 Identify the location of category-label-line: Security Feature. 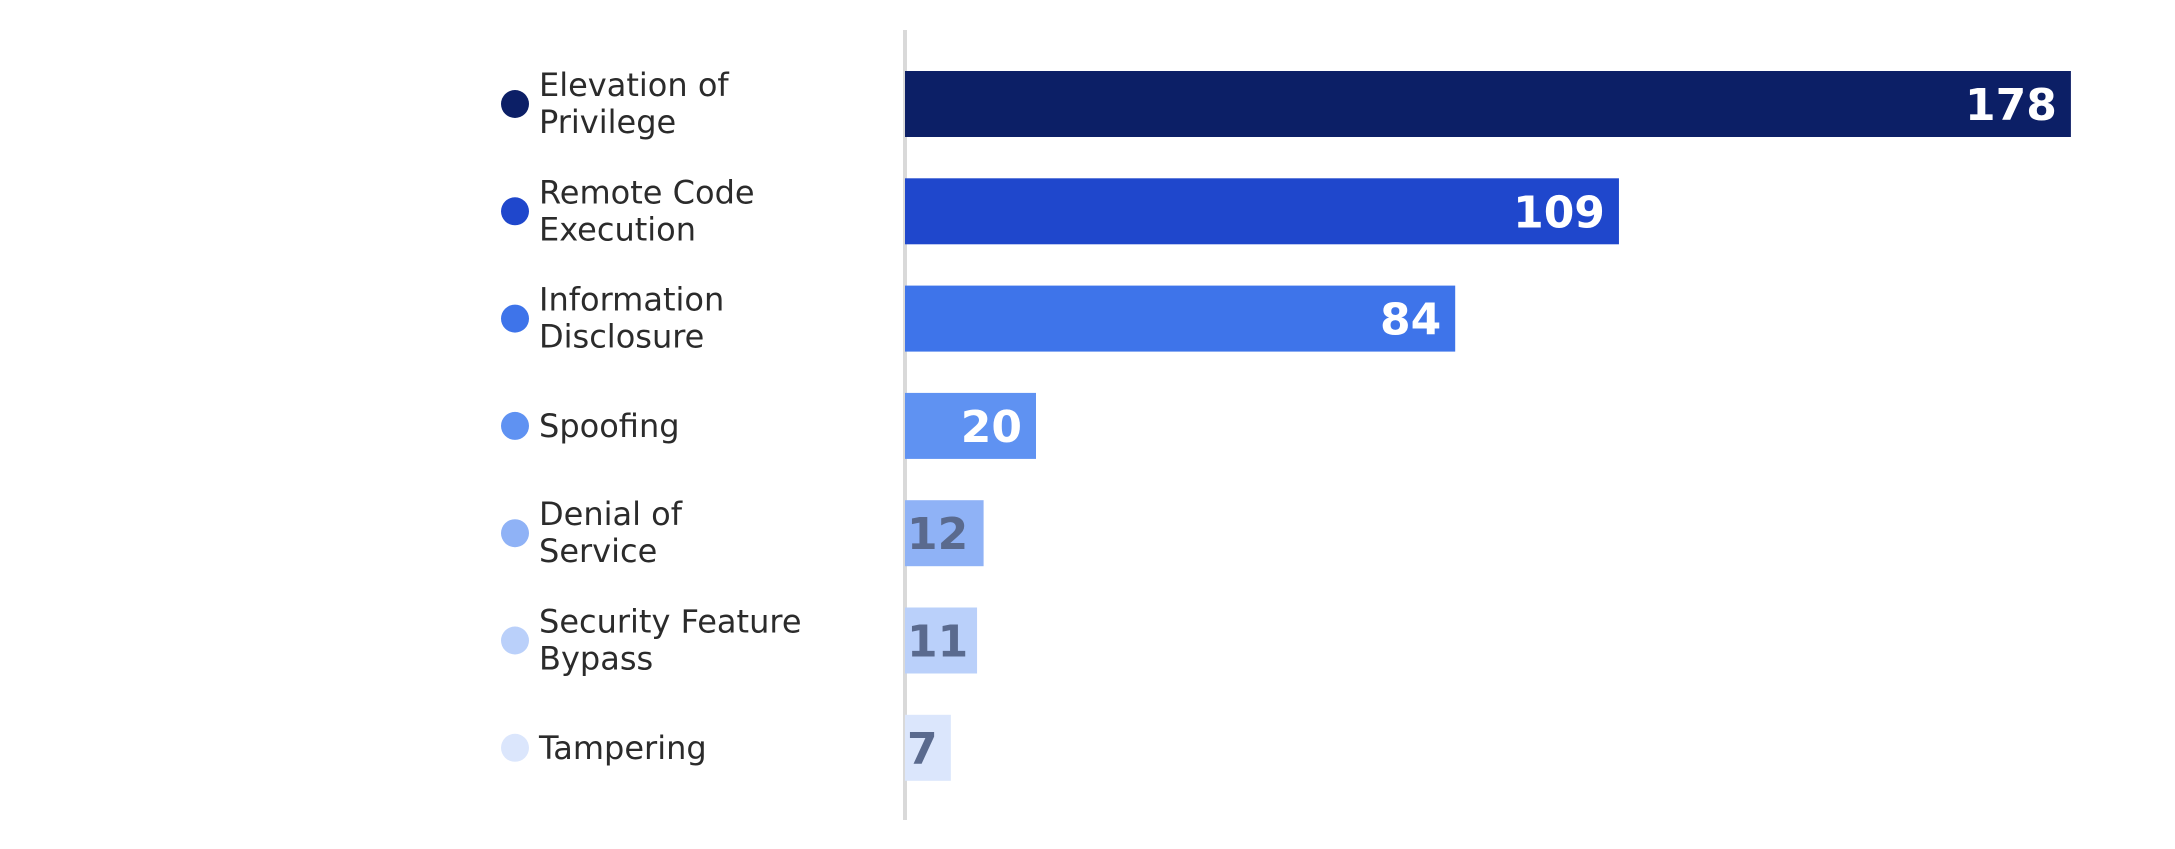
(670, 622).